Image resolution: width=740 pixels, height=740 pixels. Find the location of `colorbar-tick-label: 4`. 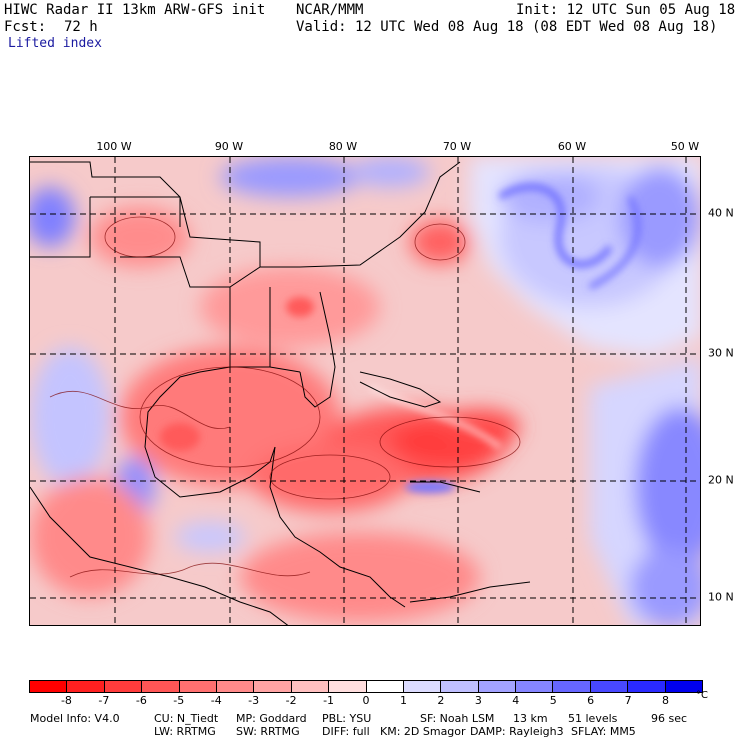

colorbar-tick-label: 4 is located at coordinates (516, 700).